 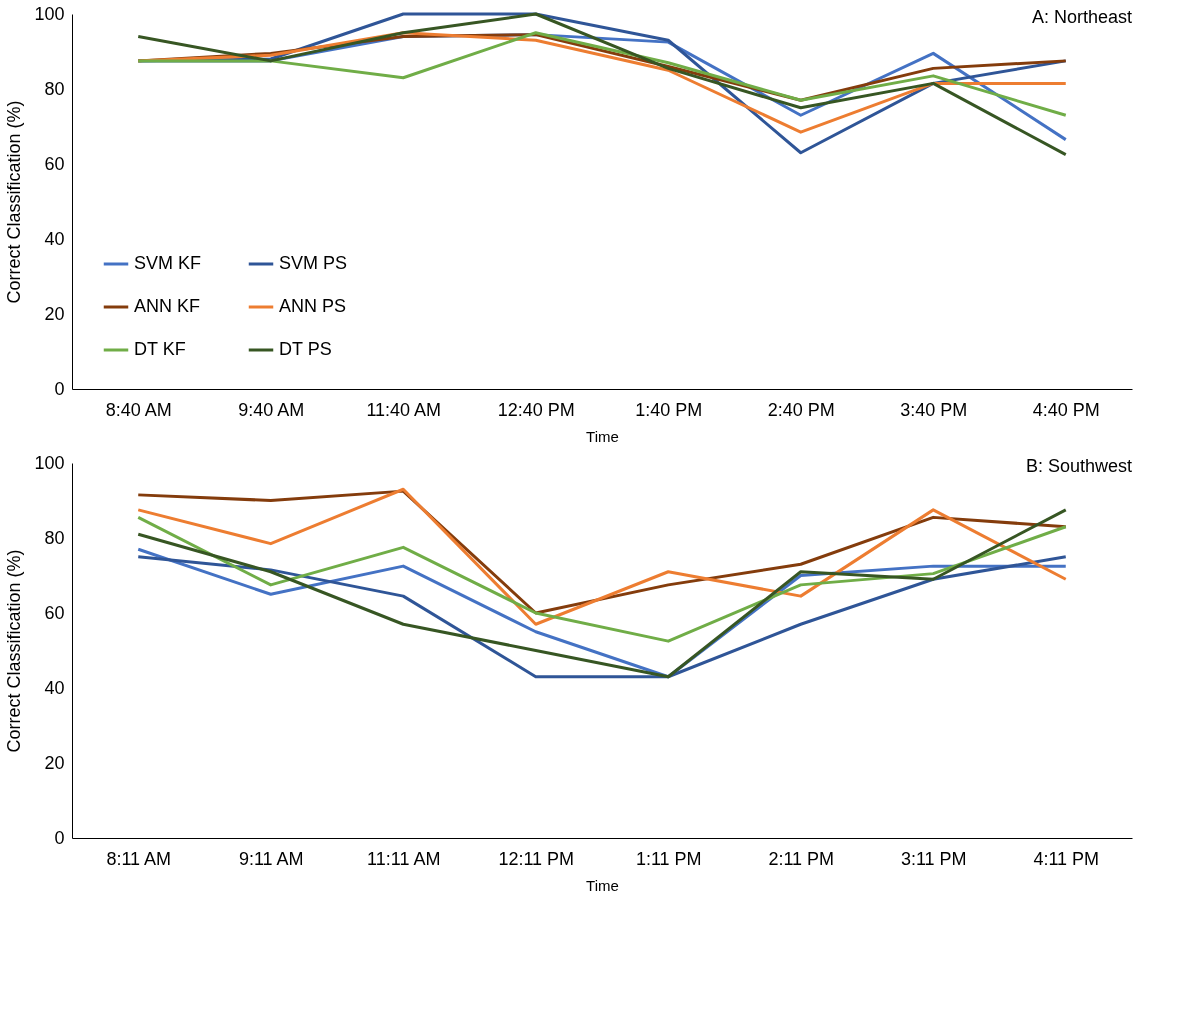 What do you see at coordinates (160, 349) in the screenshot?
I see `legend-label: DT KF` at bounding box center [160, 349].